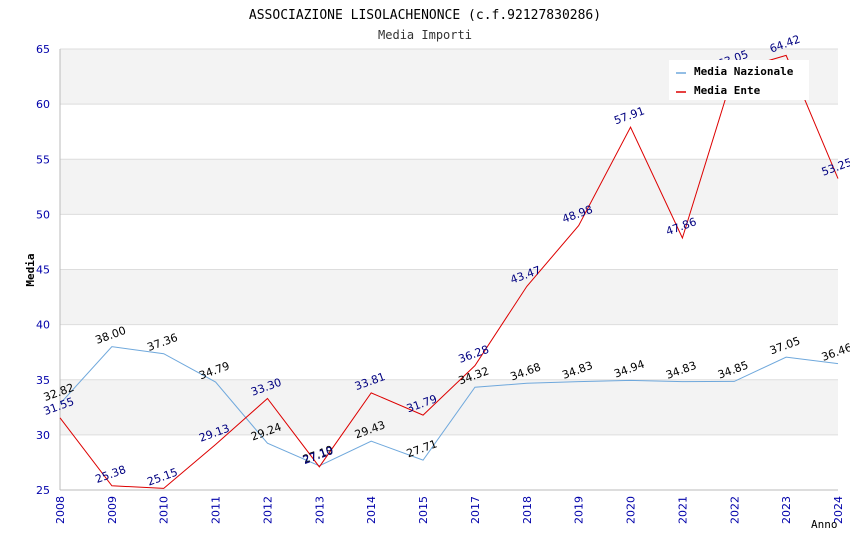 This screenshot has width=850, height=550. What do you see at coordinates (267, 510) in the screenshot?
I see `x-tick-label-2012: 2012` at bounding box center [267, 510].